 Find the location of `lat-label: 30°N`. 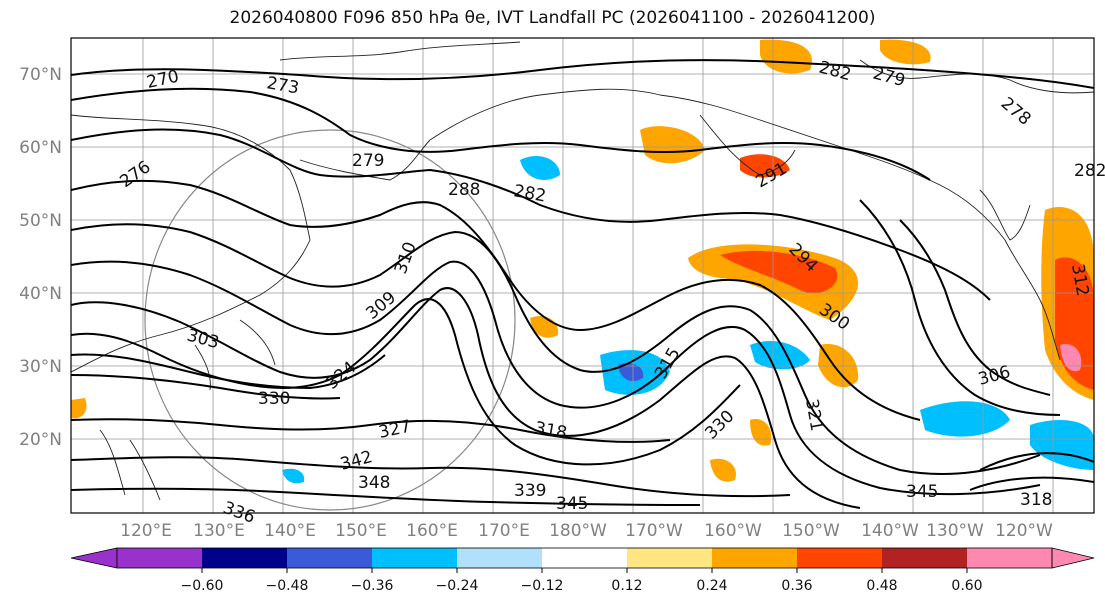

lat-label: 30°N is located at coordinates (40, 367).